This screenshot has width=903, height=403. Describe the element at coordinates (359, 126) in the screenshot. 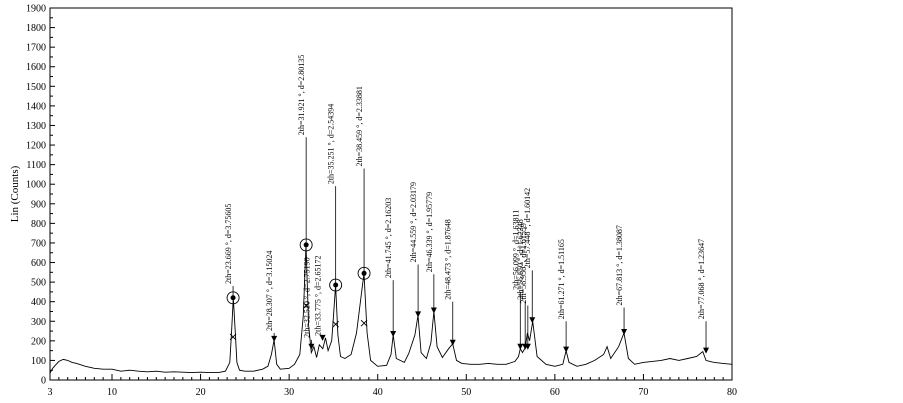

I see `peak-label: 2th=38.459 °, d=2.33881` at that location.